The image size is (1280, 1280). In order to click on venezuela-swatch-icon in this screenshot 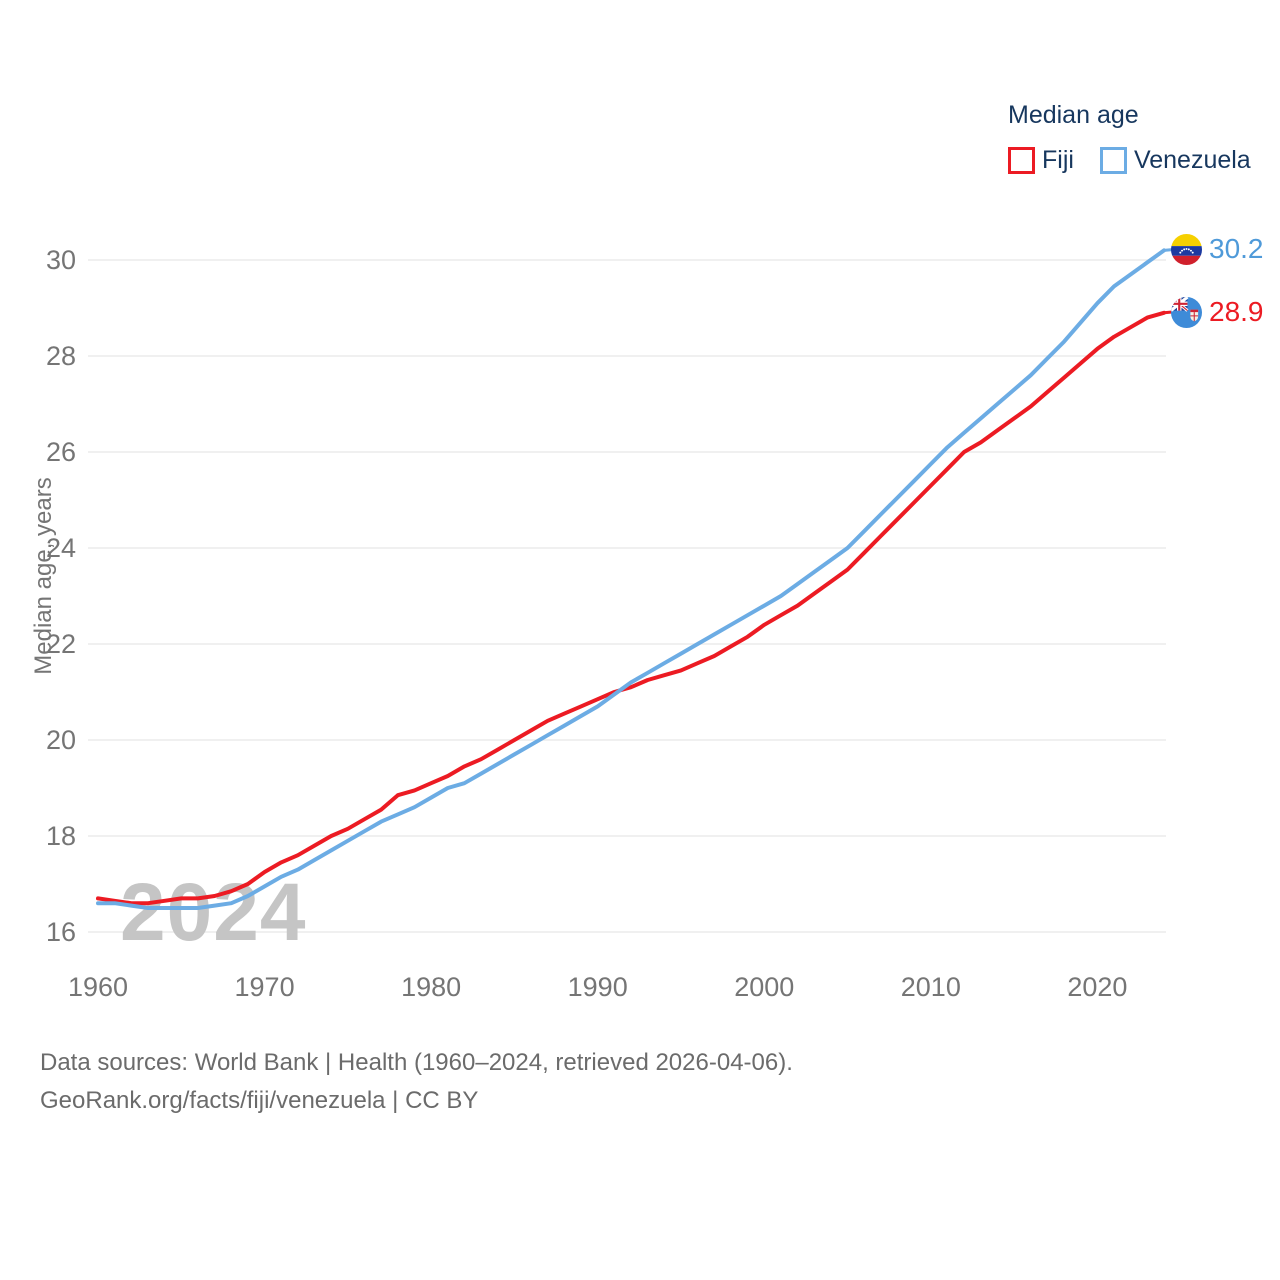, I will do `click(1113, 160)`.